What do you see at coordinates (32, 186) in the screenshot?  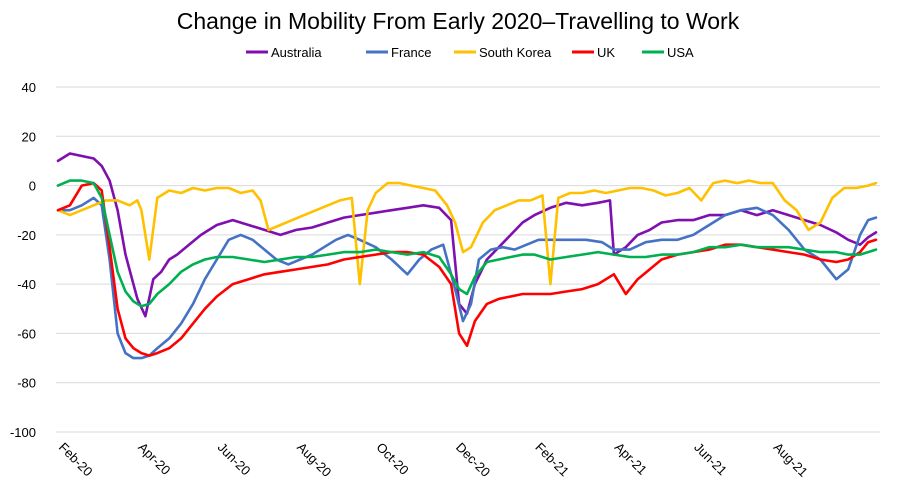 I see `y-tick-label: 0` at bounding box center [32, 186].